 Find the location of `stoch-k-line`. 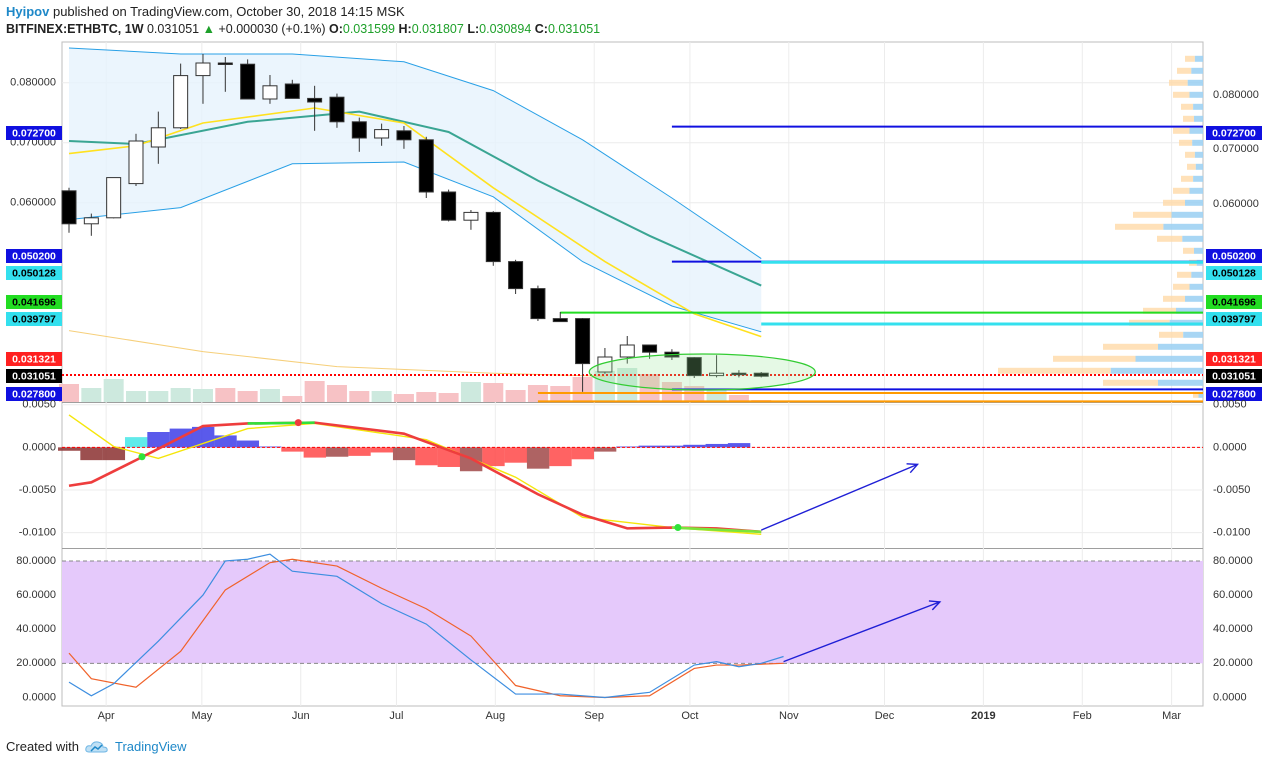

stoch-k-line is located at coordinates (426, 626).